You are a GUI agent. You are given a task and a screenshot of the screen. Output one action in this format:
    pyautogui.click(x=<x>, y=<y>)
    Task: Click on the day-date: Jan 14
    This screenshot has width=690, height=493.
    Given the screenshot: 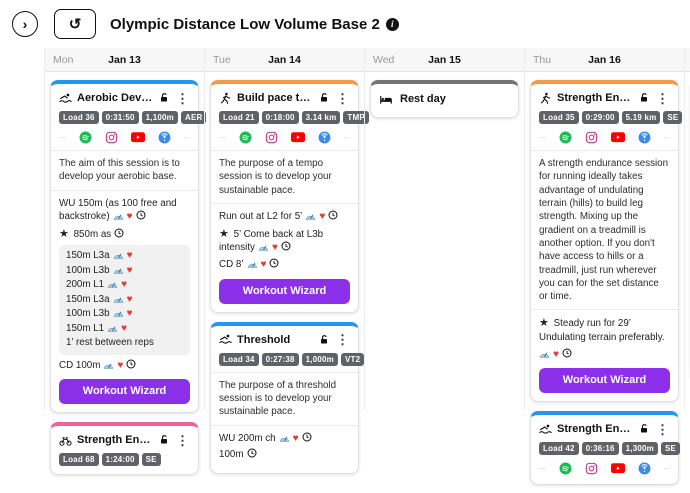 What is the action you would take?
    pyautogui.click(x=284, y=59)
    